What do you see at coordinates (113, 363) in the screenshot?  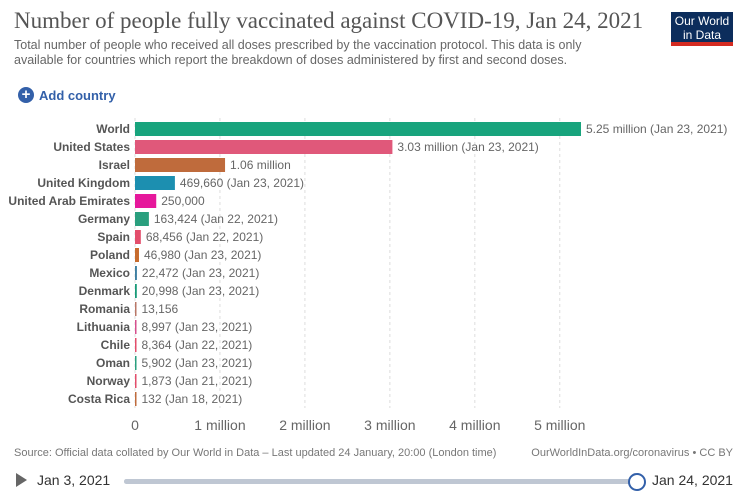 I see `category-label: Oman` at bounding box center [113, 363].